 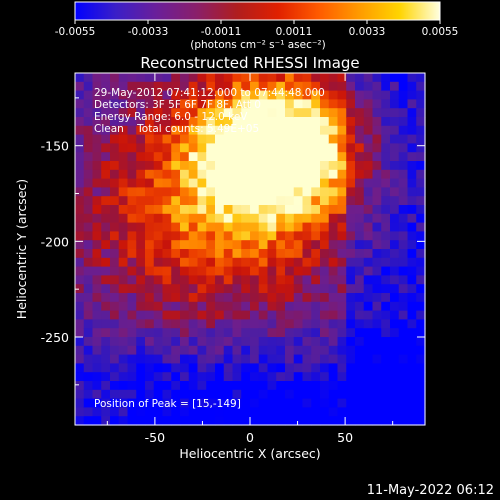 What do you see at coordinates (345, 437) in the screenshot?
I see `x-tick-label: 50` at bounding box center [345, 437].